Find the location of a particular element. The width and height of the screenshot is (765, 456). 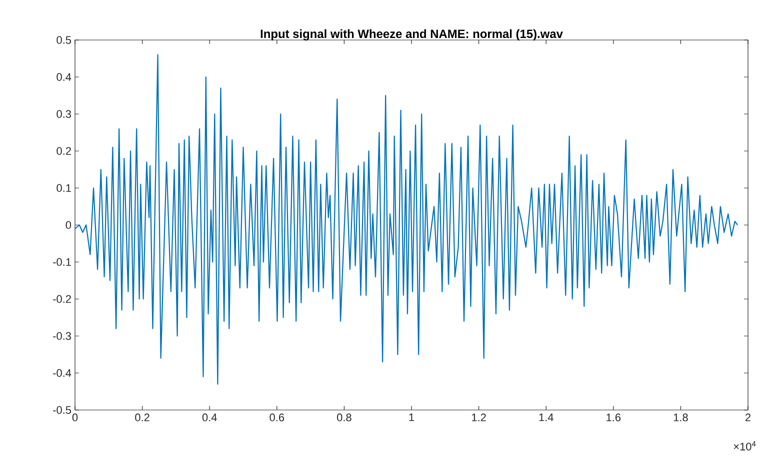

x-tick-label: 1 is located at coordinates (411, 418).